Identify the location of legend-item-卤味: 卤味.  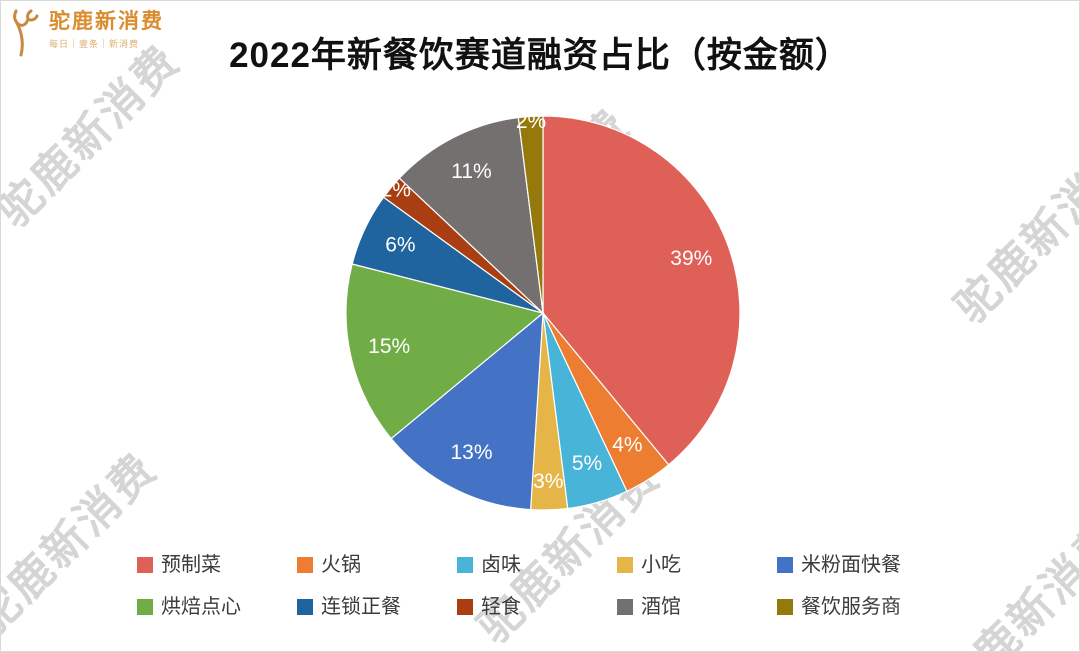
(537, 565).